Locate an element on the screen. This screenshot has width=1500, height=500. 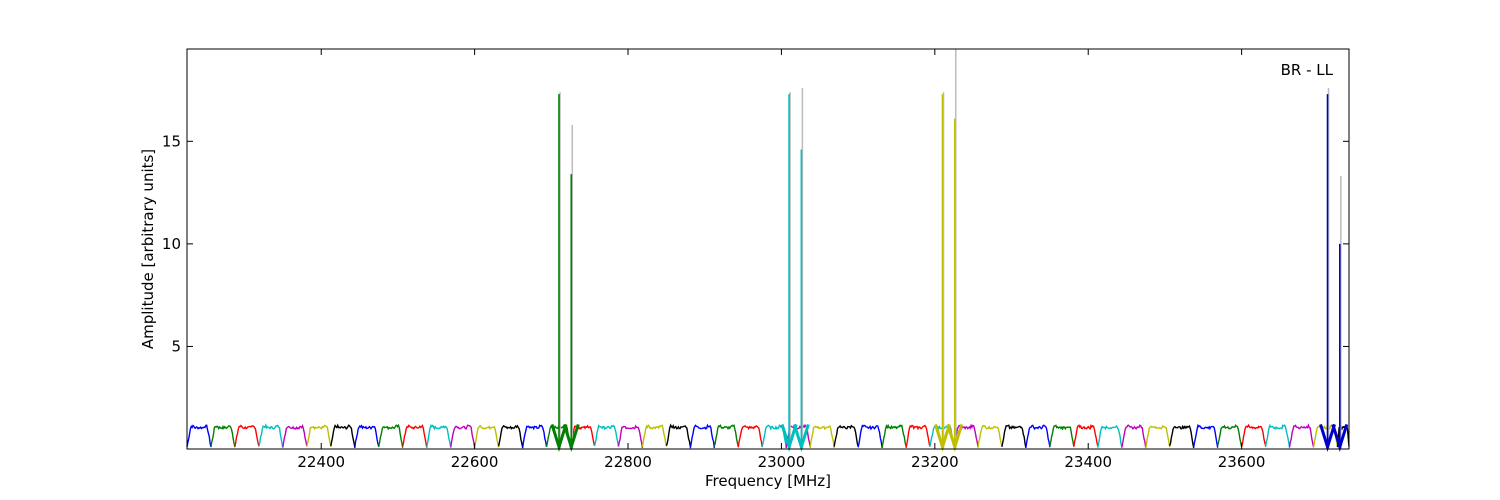
x-tick-label: 23400 is located at coordinates (1088, 462).